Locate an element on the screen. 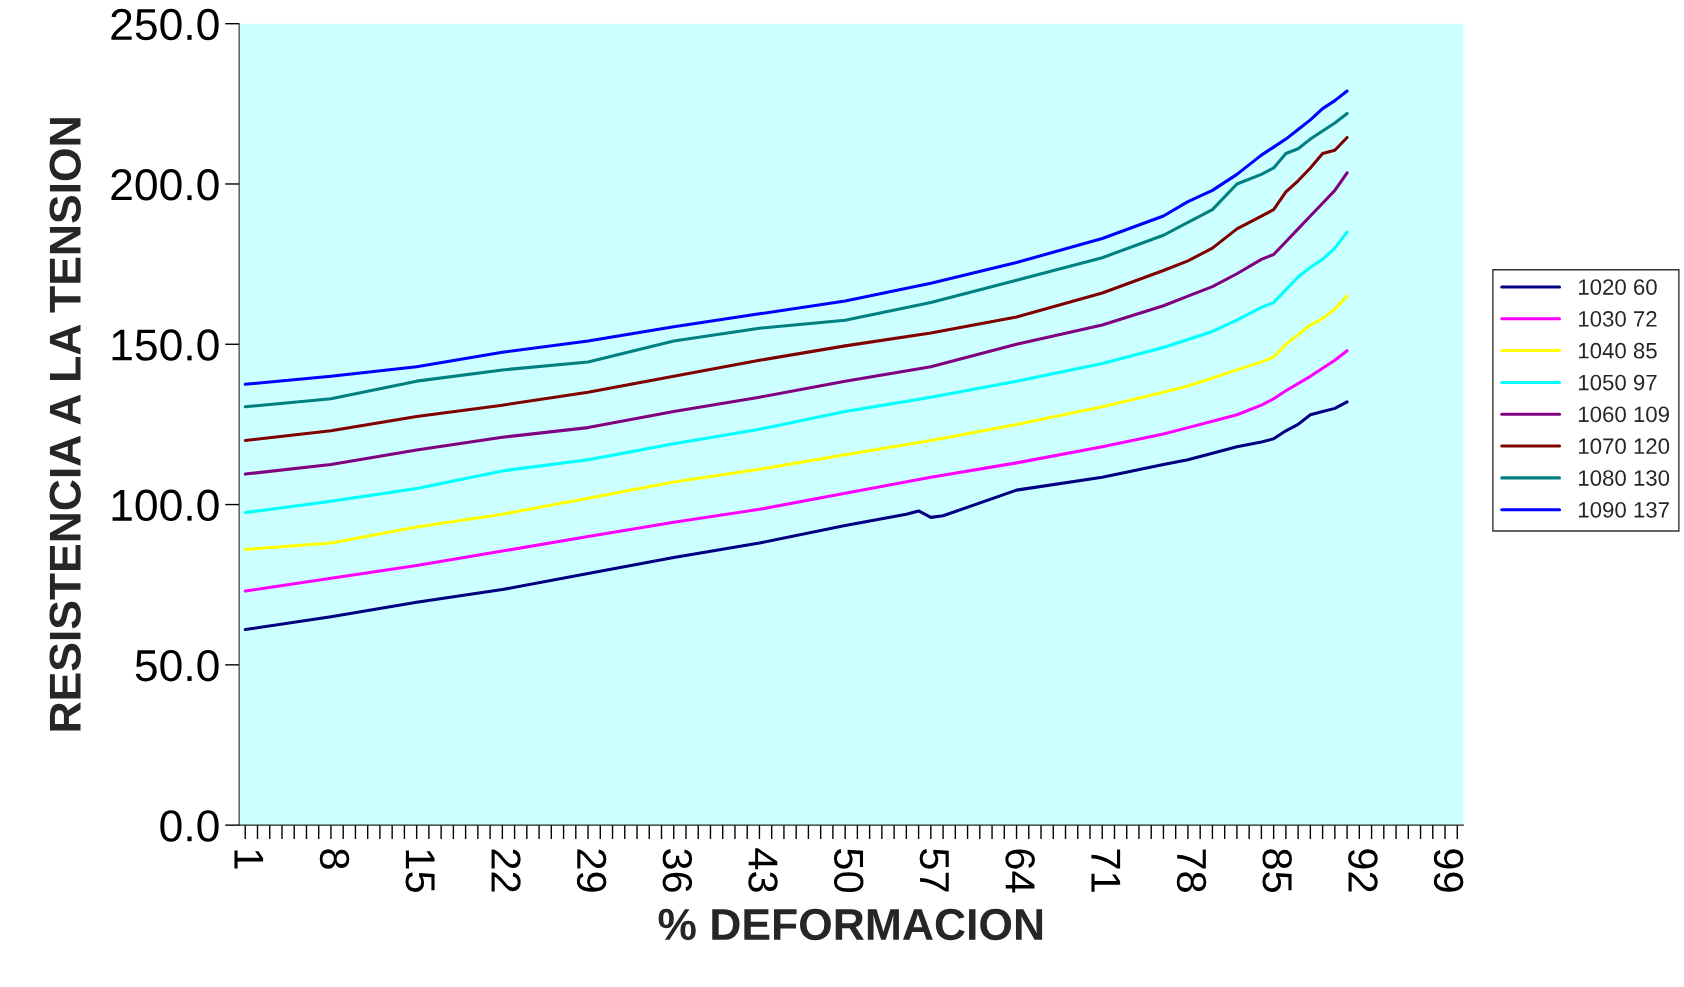 Image resolution: width=1684 pixels, height=987 pixels. legend-label: 1030 72 is located at coordinates (1618, 319).